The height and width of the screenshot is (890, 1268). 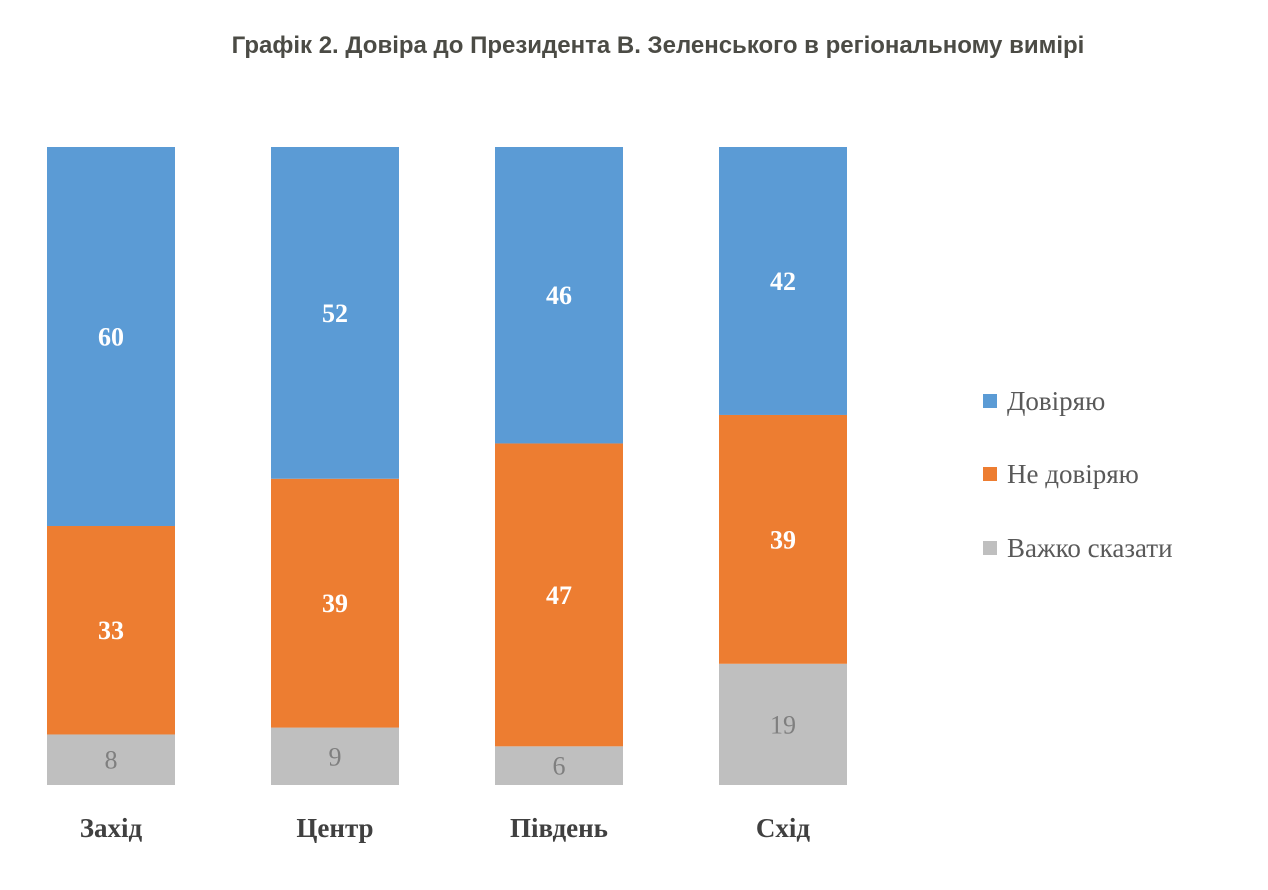 I want to click on data-label: 46, so click(x=559, y=295).